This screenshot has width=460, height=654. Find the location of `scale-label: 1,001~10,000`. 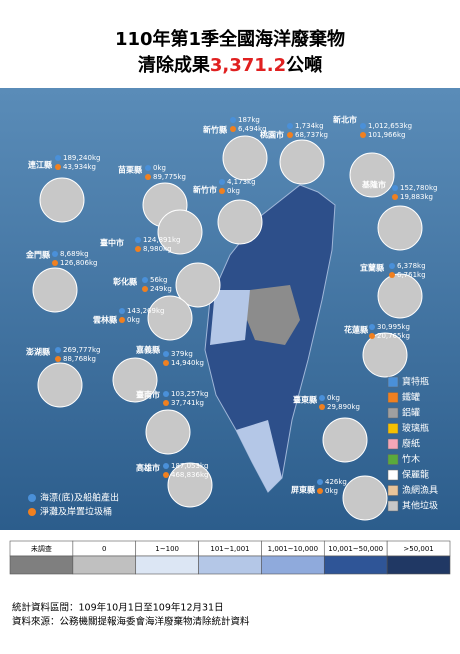

scale-label: 1,001~10,000 is located at coordinates (293, 549).